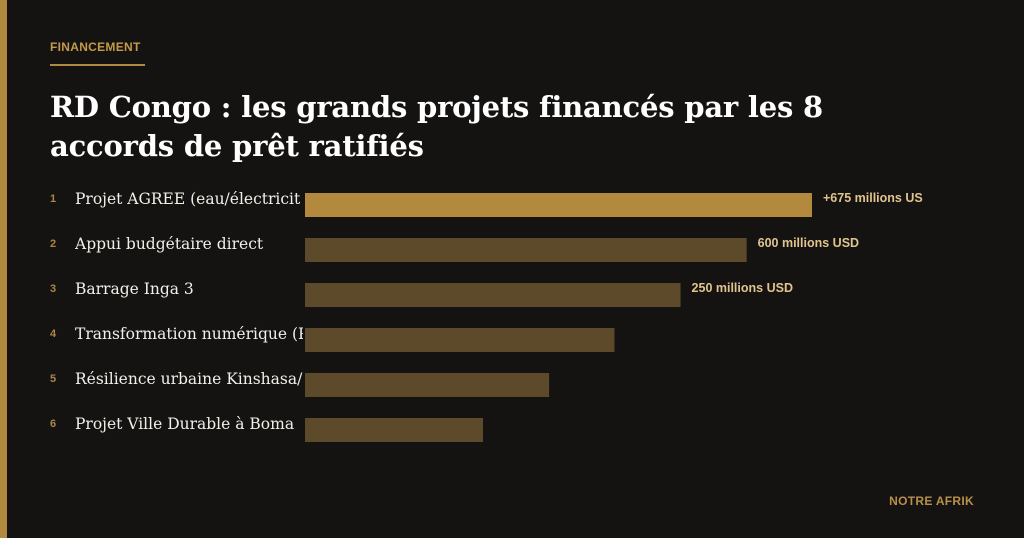  Describe the element at coordinates (53, 244) in the screenshot. I see `rank-number: 2` at that location.